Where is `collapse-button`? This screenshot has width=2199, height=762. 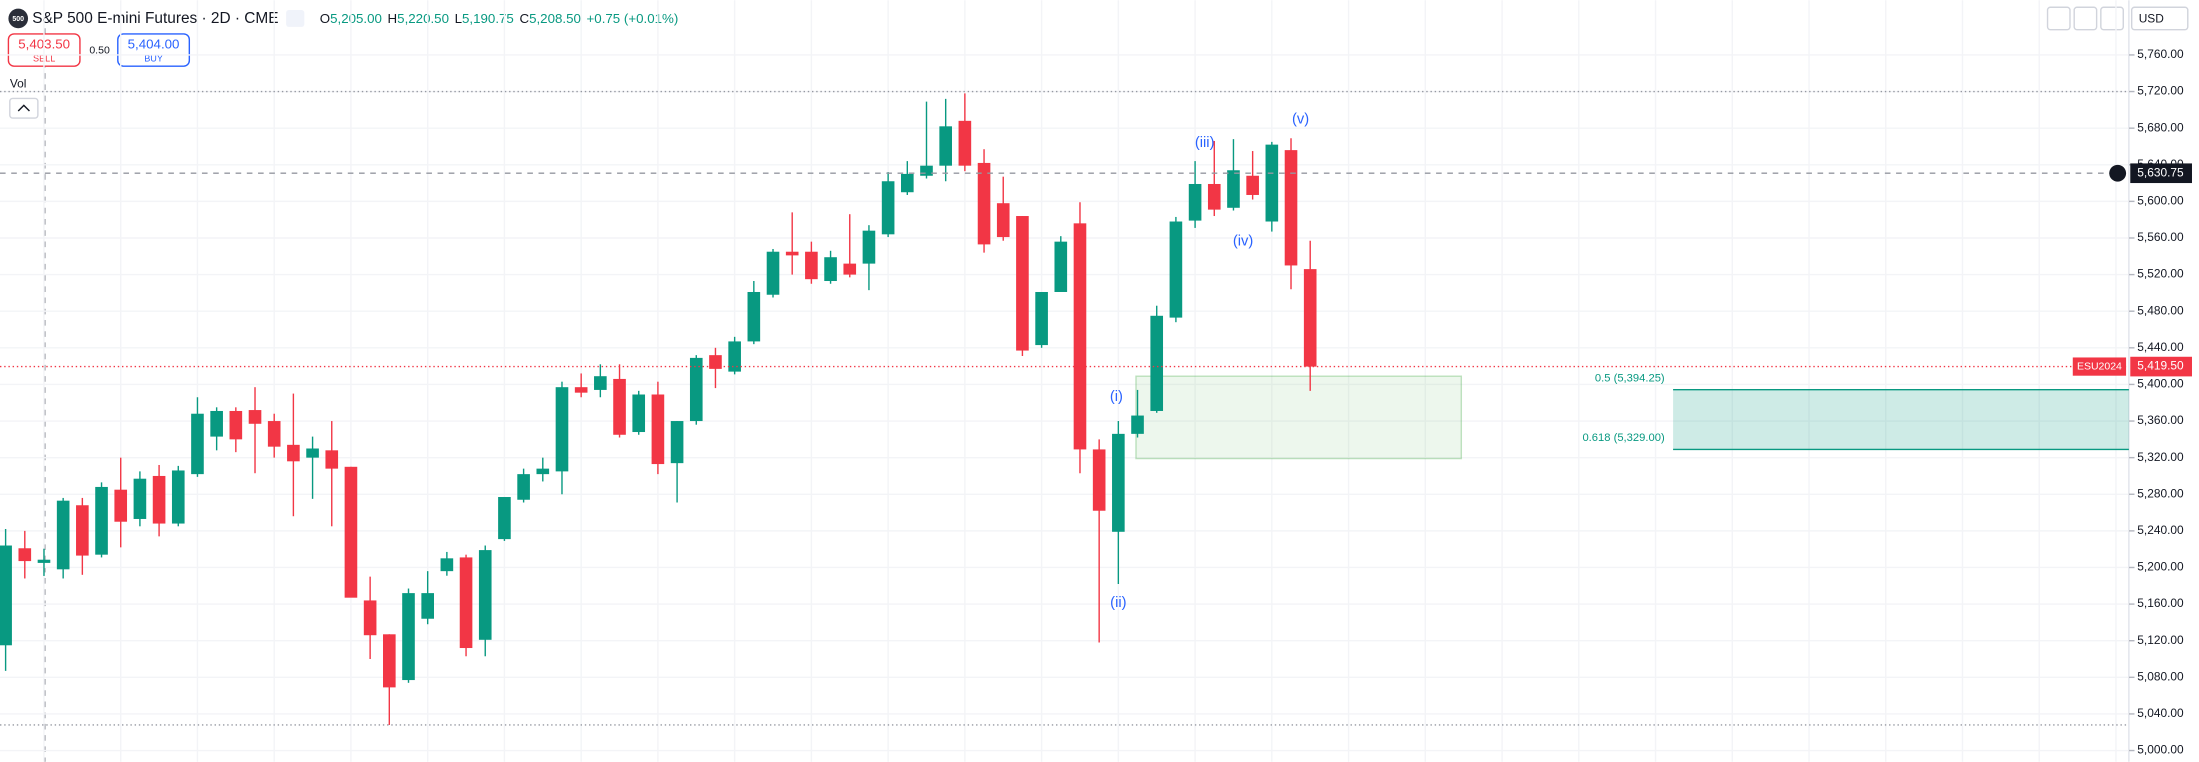 collapse-button is located at coordinates (24, 108).